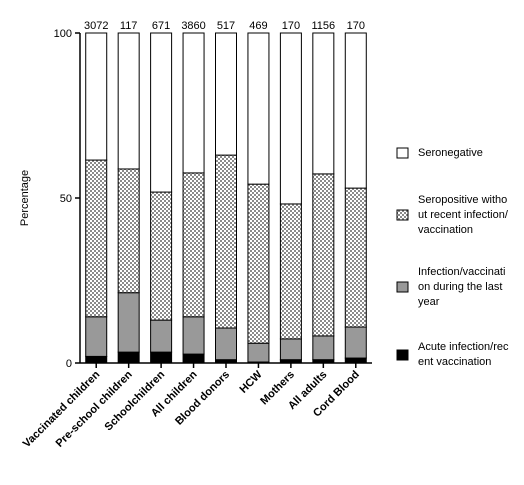 This screenshot has width=524, height=485. Describe the element at coordinates (450, 152) in the screenshot. I see `legend-label: Seronegative` at that location.